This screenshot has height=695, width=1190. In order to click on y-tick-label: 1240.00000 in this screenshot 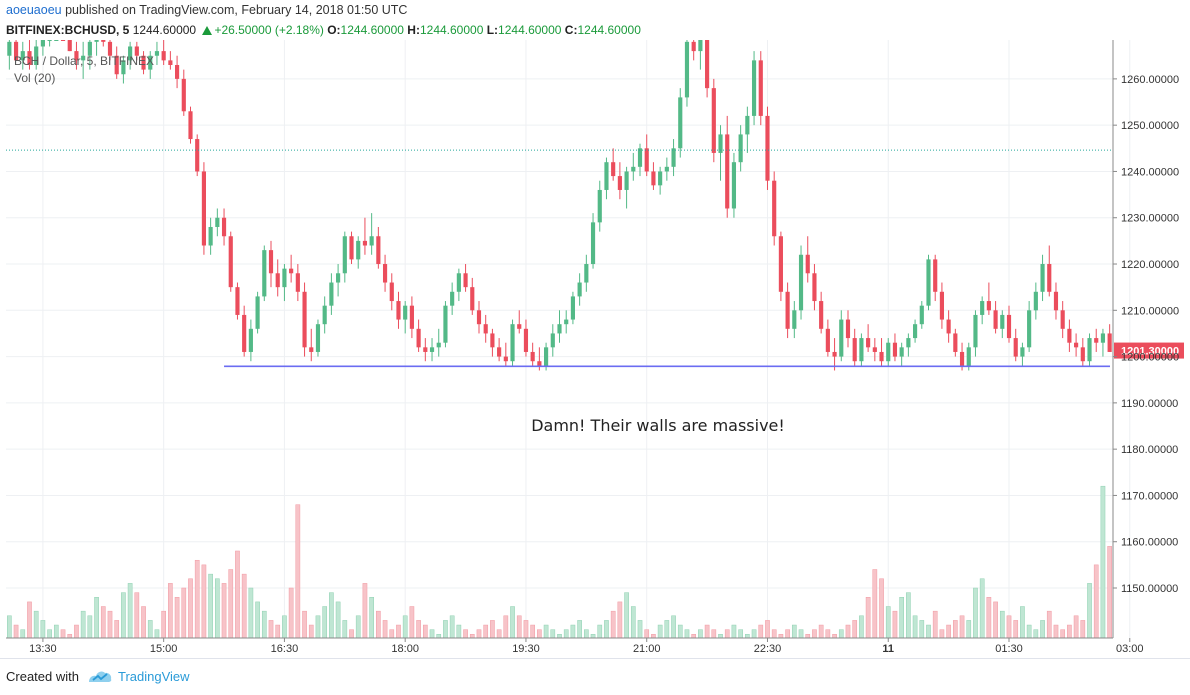, I will do `click(1150, 172)`.